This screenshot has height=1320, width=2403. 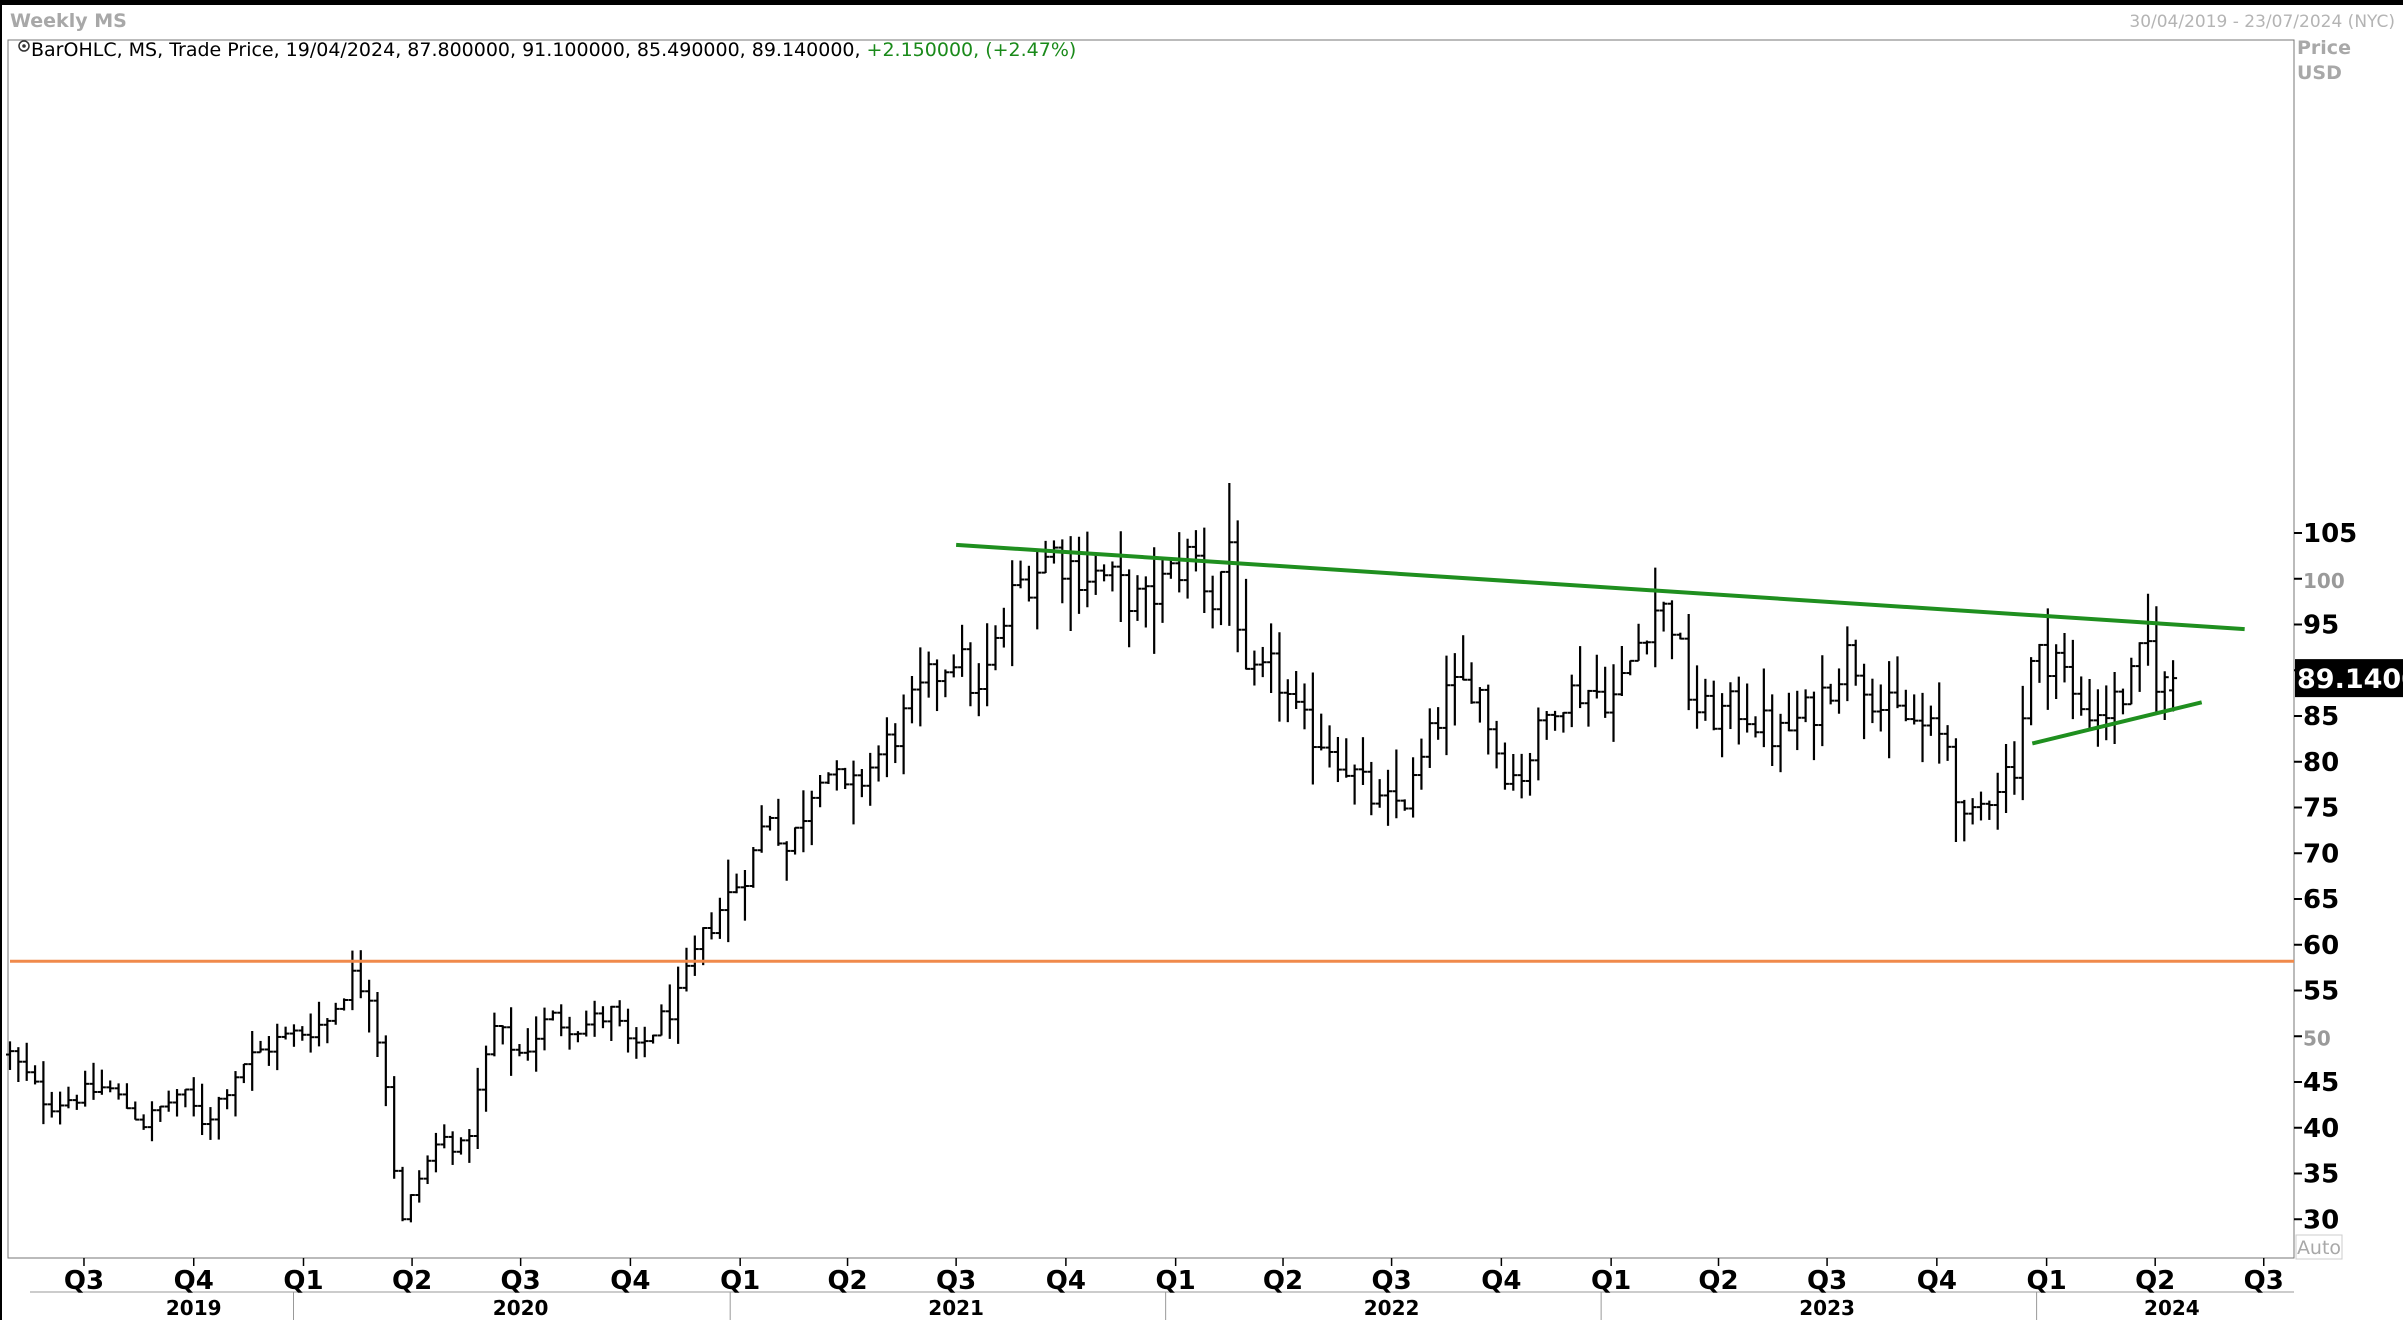 What do you see at coordinates (1283, 1281) in the screenshot?
I see `x-tick-label: Q2` at bounding box center [1283, 1281].